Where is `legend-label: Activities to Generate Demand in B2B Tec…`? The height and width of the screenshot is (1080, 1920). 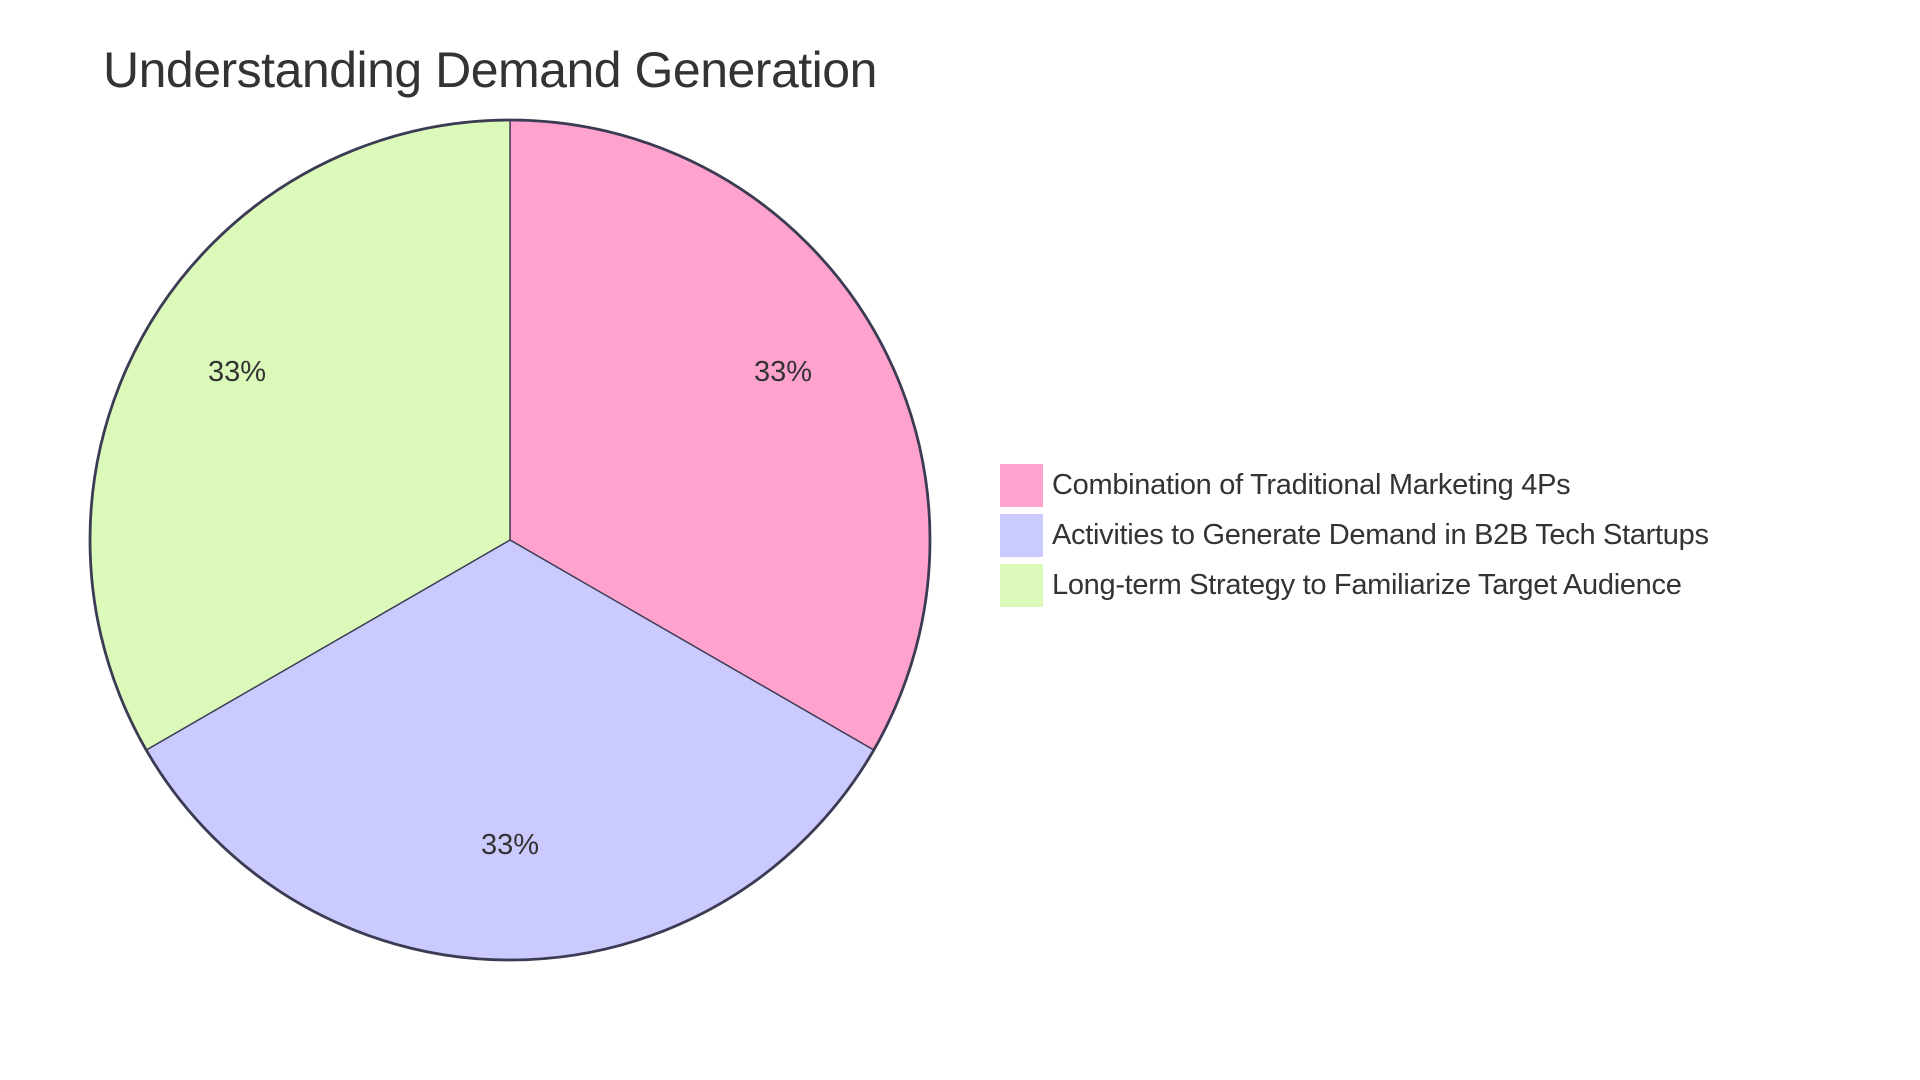 legend-label: Activities to Generate Demand in B2B Tec… is located at coordinates (1380, 534).